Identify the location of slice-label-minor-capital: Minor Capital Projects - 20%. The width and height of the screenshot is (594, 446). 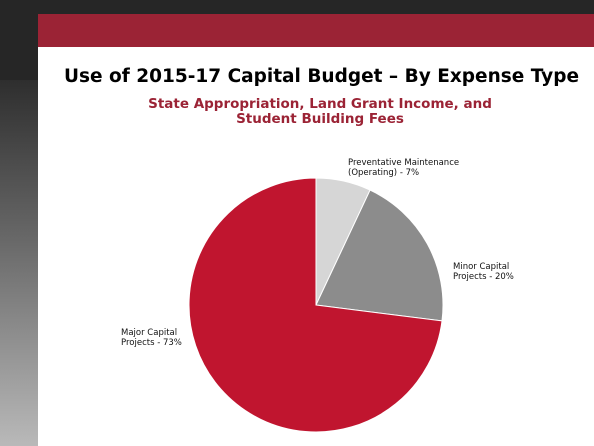
(483, 272).